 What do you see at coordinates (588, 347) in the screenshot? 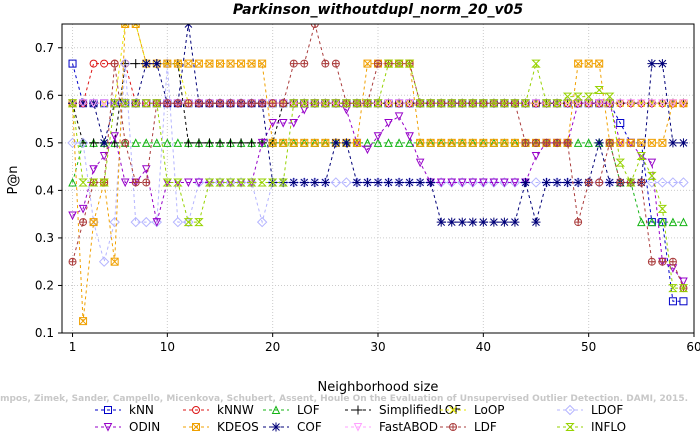
I see `x-tick-label: 50` at bounding box center [588, 347].